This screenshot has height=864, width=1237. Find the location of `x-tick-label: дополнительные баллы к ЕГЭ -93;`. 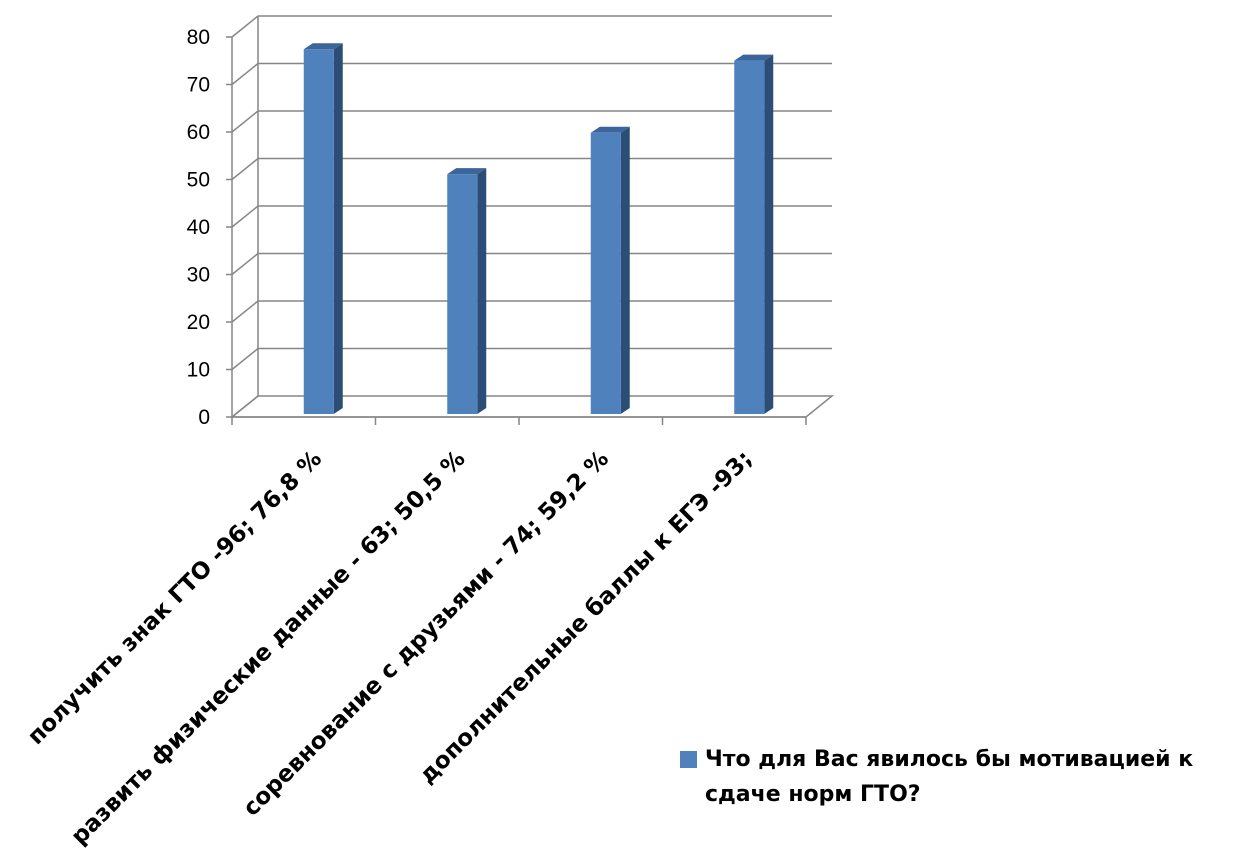

x-tick-label: дополнительные баллы к ЕГЭ -93; is located at coordinates (585, 617).